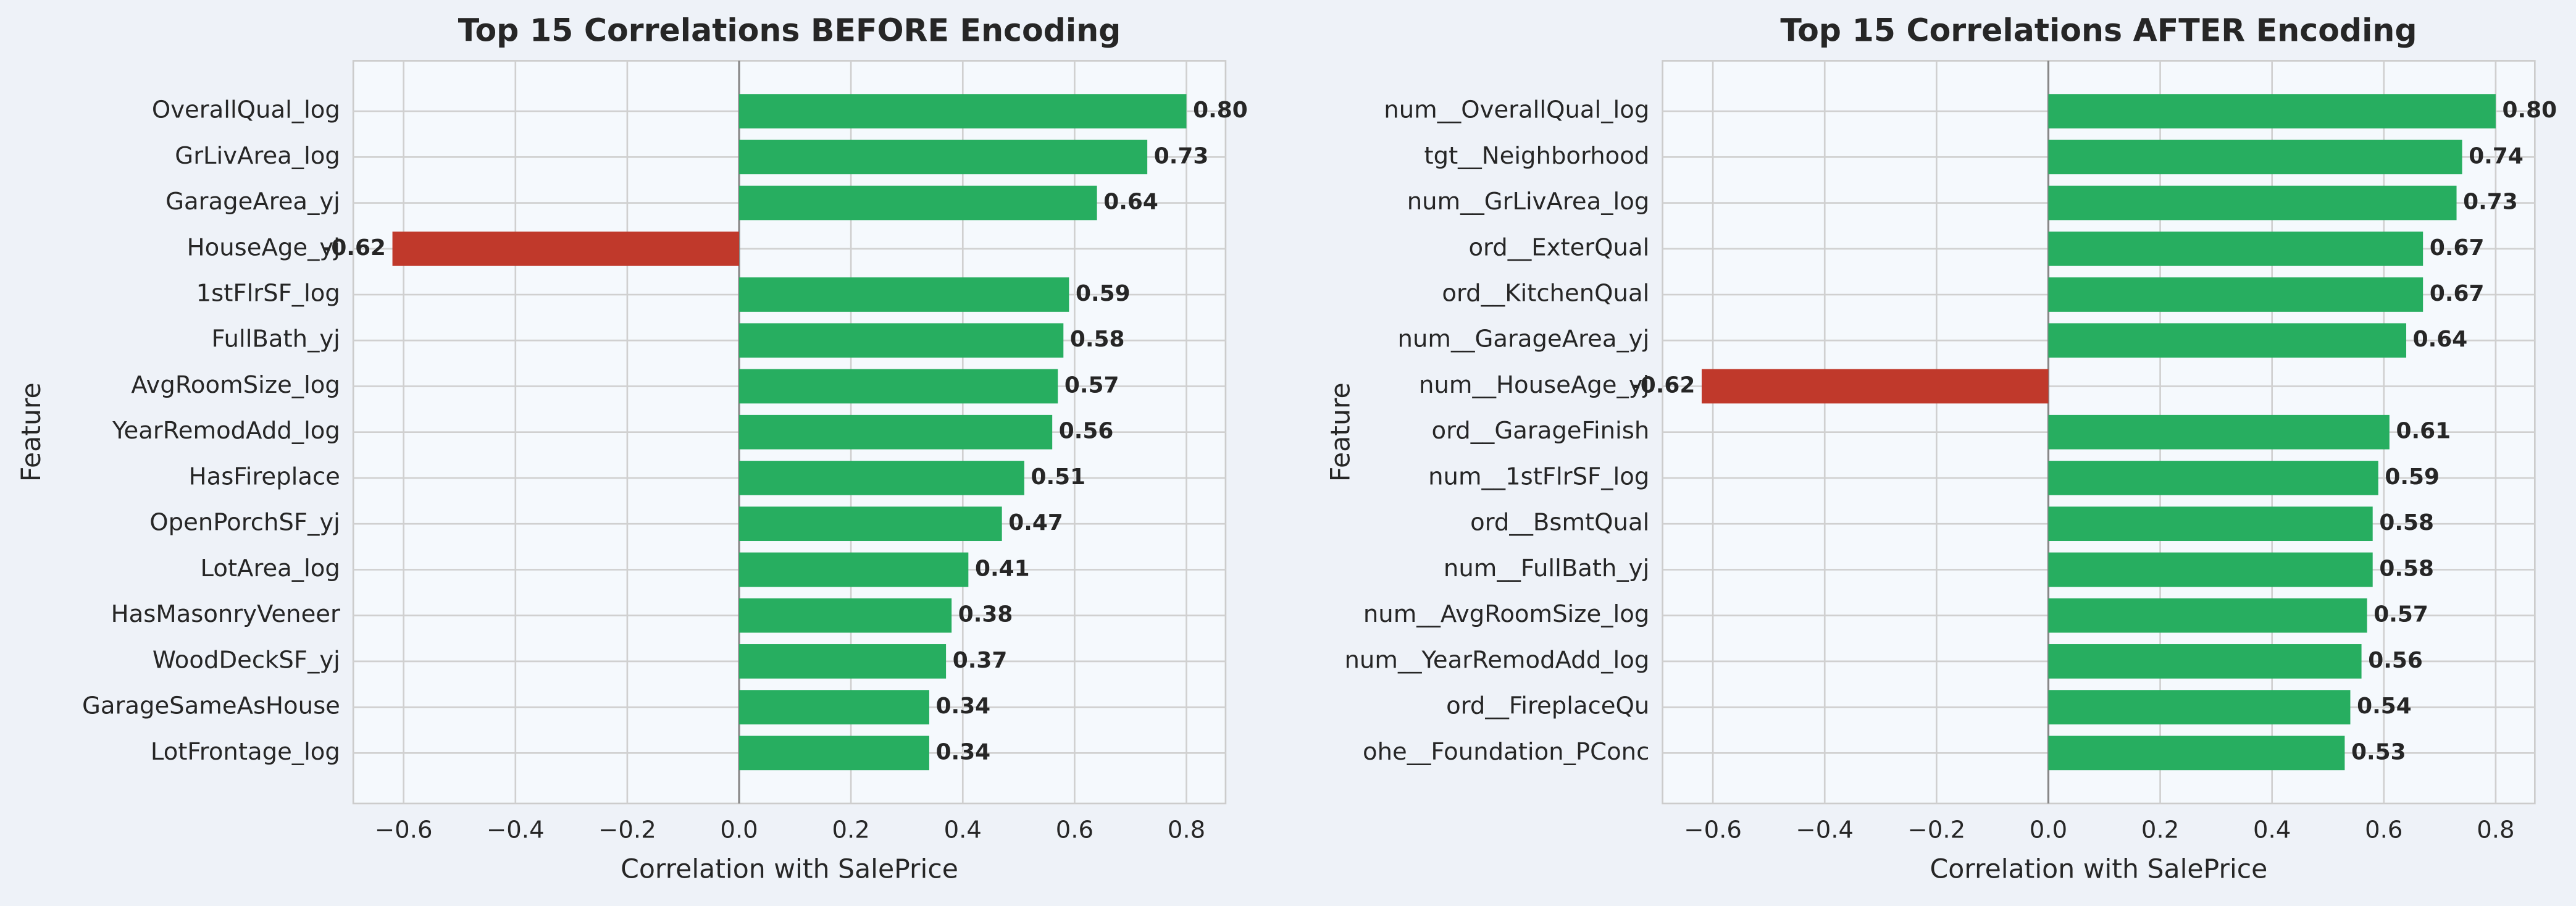  I want to click on y-tick-label: HasFireplace, so click(264, 476).